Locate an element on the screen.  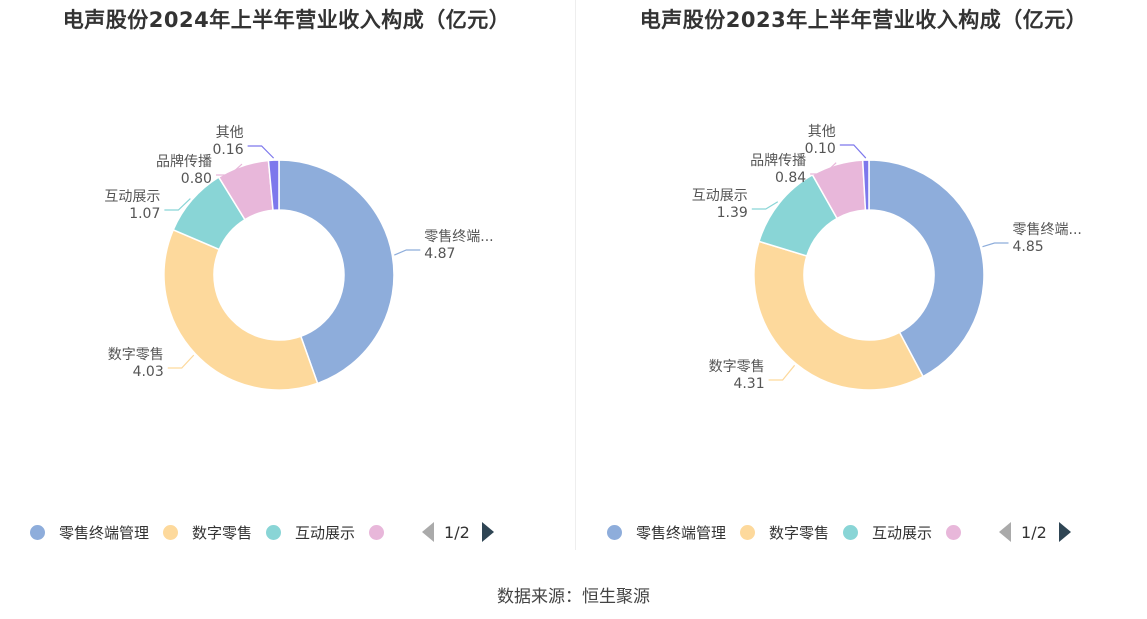
slice-value-digital-retail: 4.03 is located at coordinates (148, 372).